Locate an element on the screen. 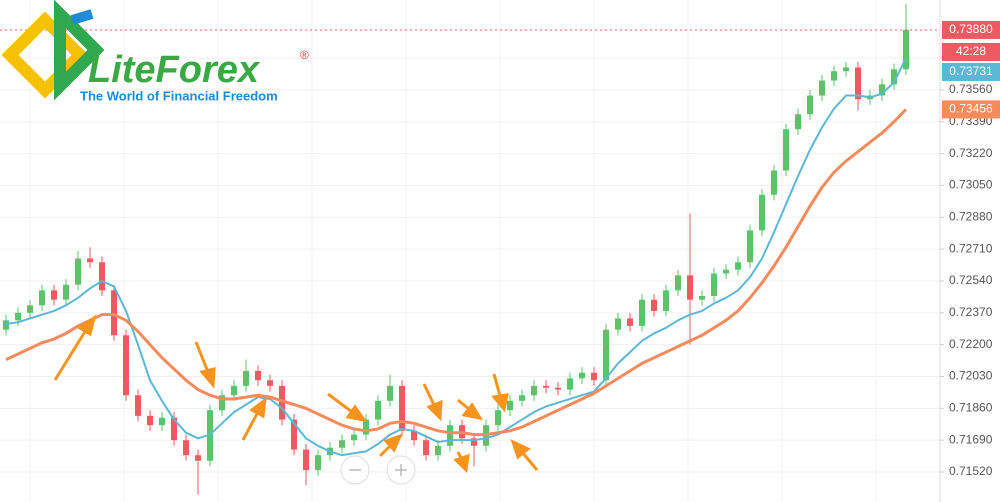 Image resolution: width=1000 pixels, height=502 pixels. y-tick-label: 0.72200 is located at coordinates (971, 344).